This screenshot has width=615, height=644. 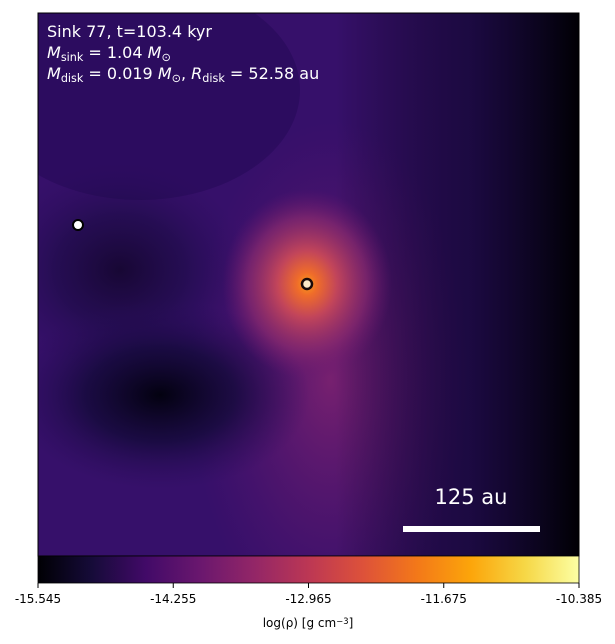 I want to click on text-segment: = 1.04, so click(x=115, y=52).